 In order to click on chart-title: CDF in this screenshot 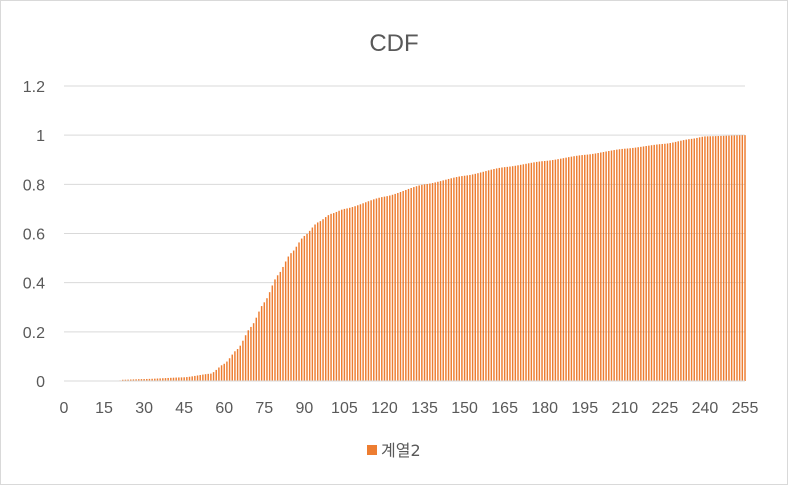, I will do `click(393, 43)`.